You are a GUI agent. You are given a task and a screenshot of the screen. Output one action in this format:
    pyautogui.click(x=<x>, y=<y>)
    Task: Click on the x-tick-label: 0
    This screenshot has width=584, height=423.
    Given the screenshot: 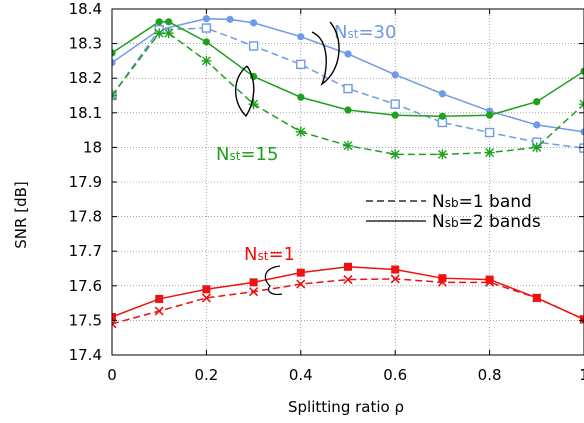 What is the action you would take?
    pyautogui.click(x=112, y=375)
    